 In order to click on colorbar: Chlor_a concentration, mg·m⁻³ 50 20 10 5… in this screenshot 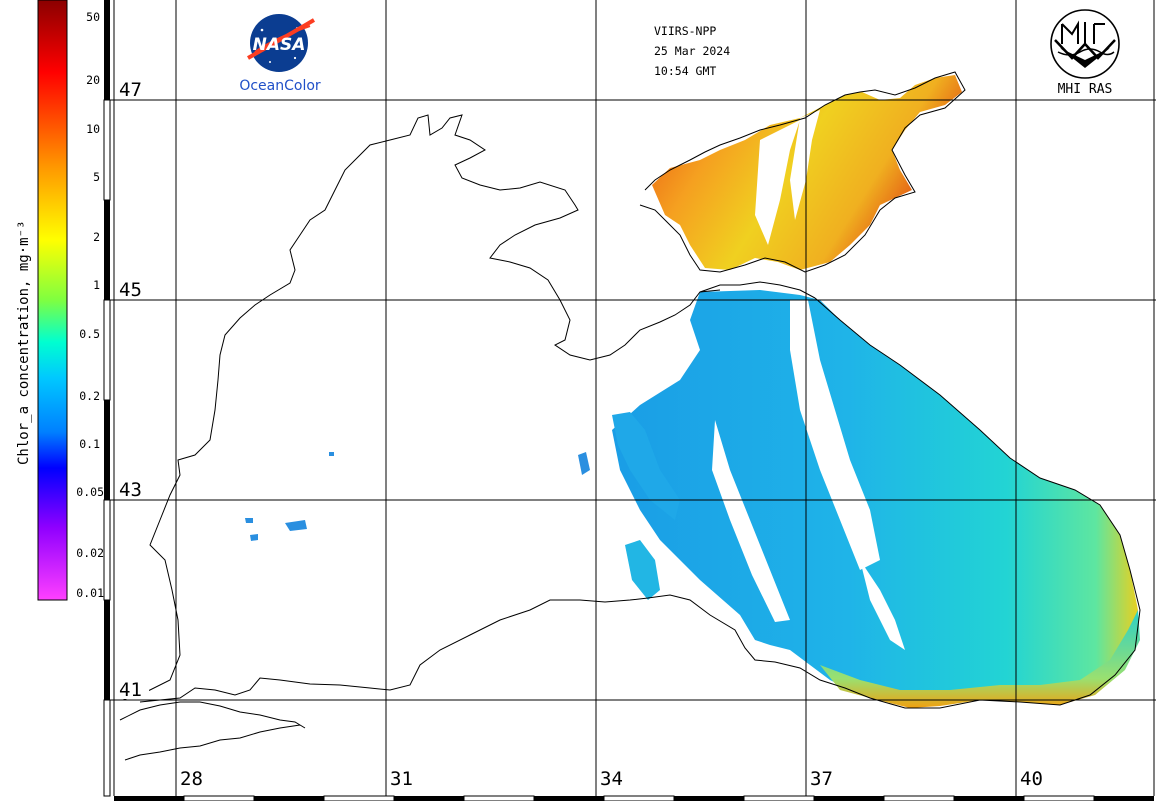, I will do `click(60, 300)`.